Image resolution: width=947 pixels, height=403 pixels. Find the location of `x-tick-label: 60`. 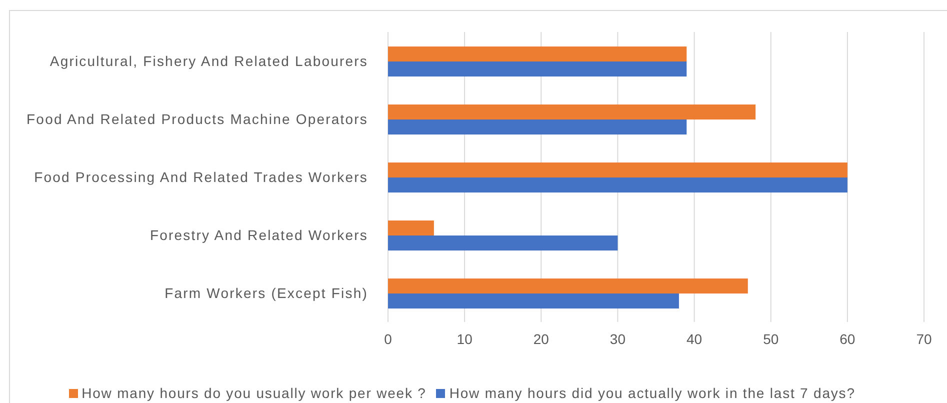

x-tick-label: 60 is located at coordinates (848, 338).